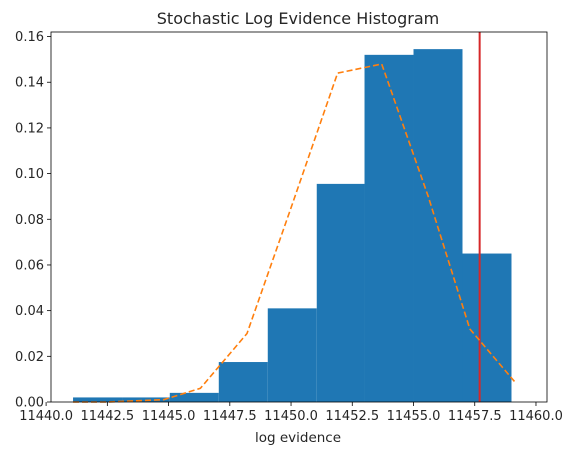 The height and width of the screenshot is (455, 581). What do you see at coordinates (29, 311) in the screenshot?
I see `y-tick-label: 0.04` at bounding box center [29, 311].